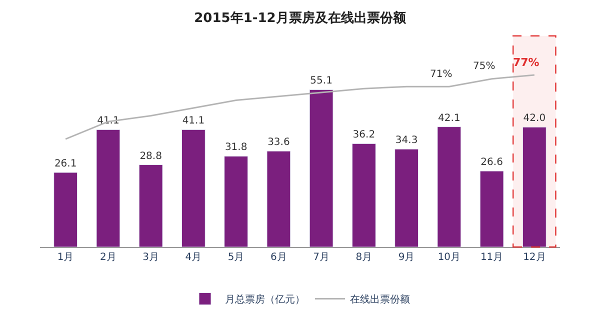  I want to click on x-tick-label: 10月, so click(449, 257).